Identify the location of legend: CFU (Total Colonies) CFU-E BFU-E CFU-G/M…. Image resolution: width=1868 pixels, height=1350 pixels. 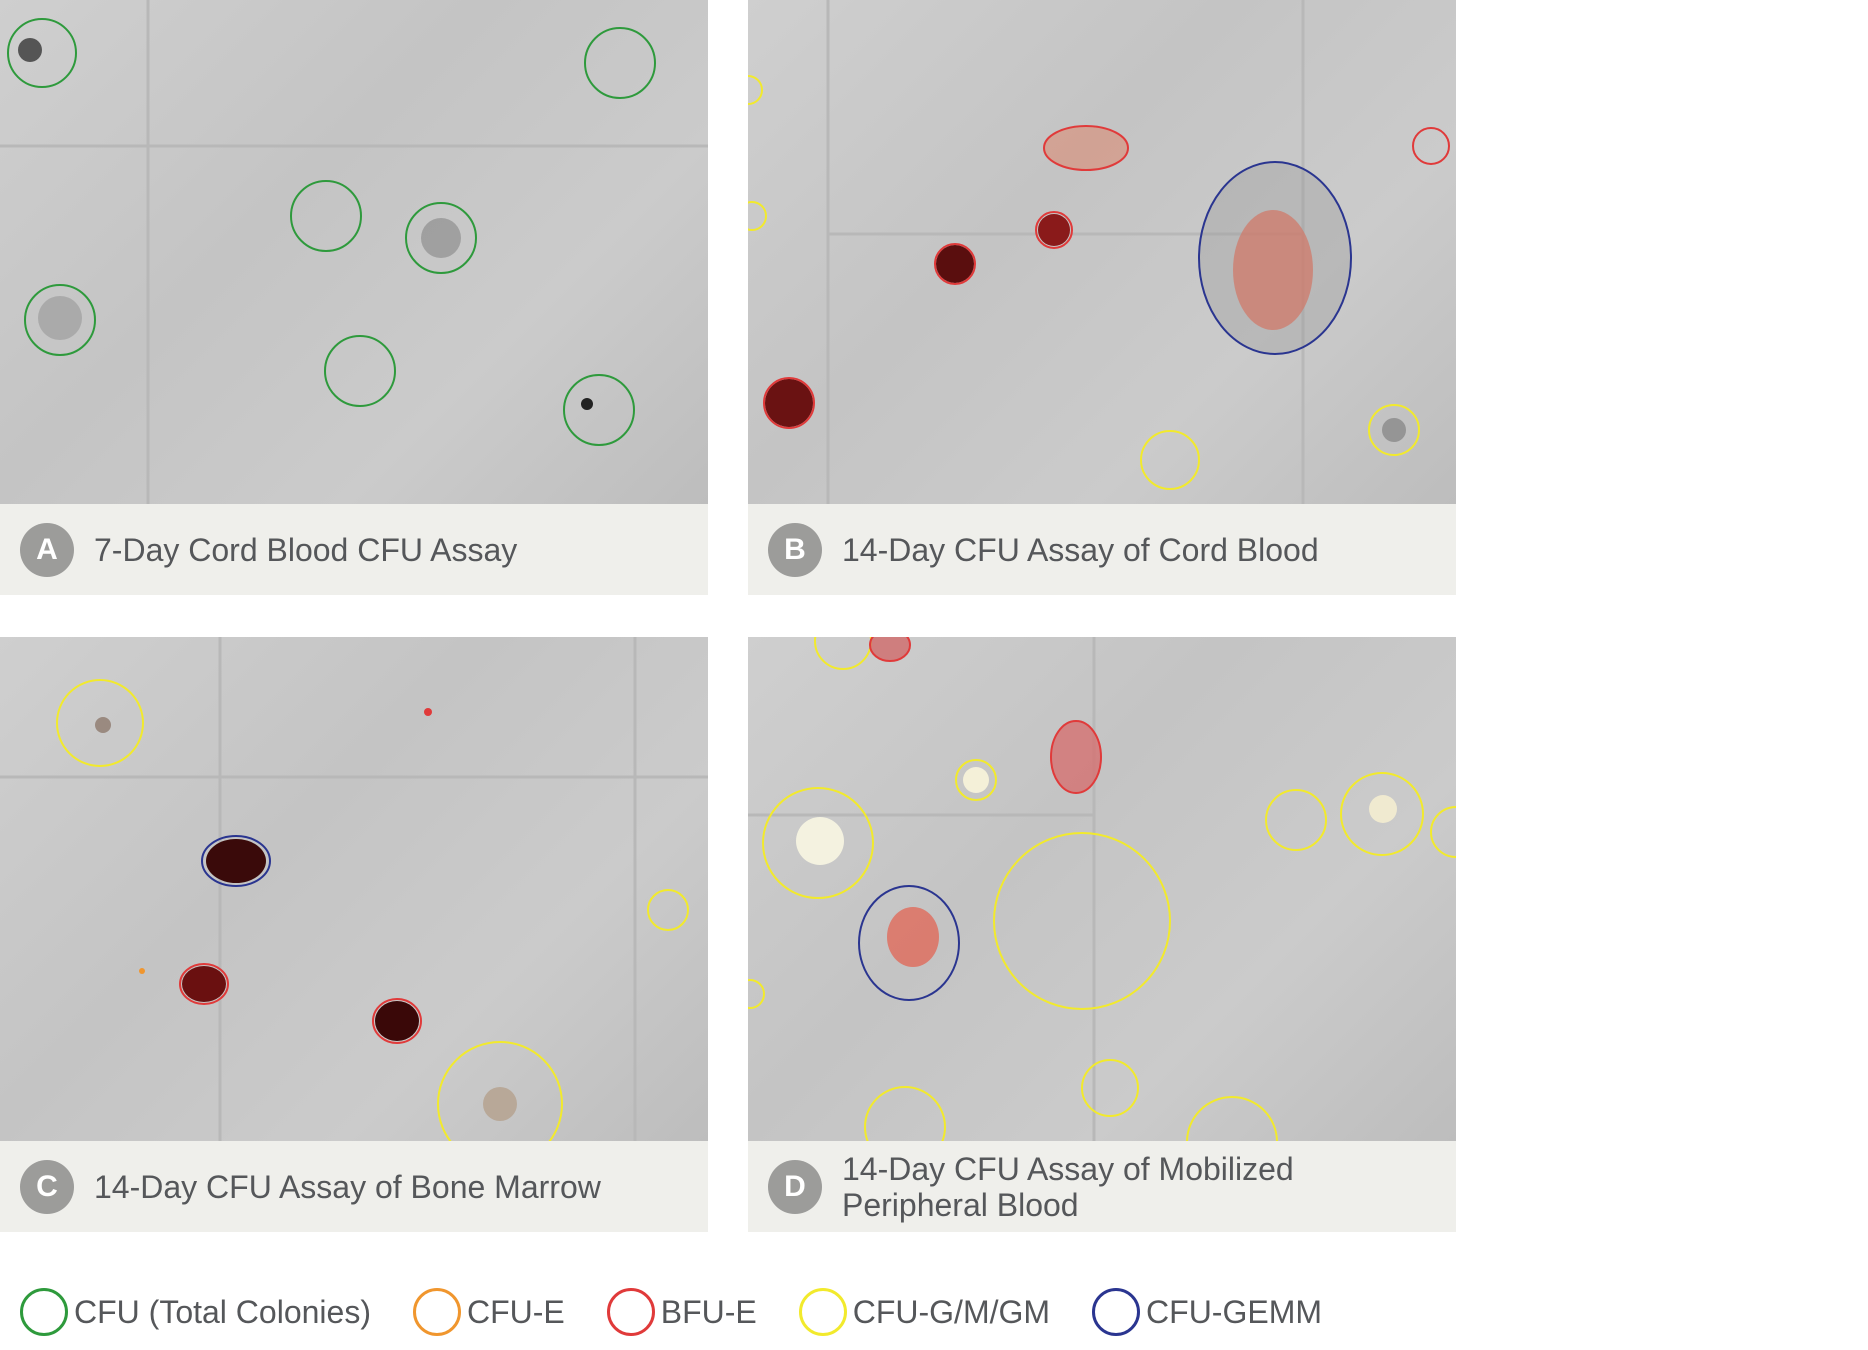
(692, 1312).